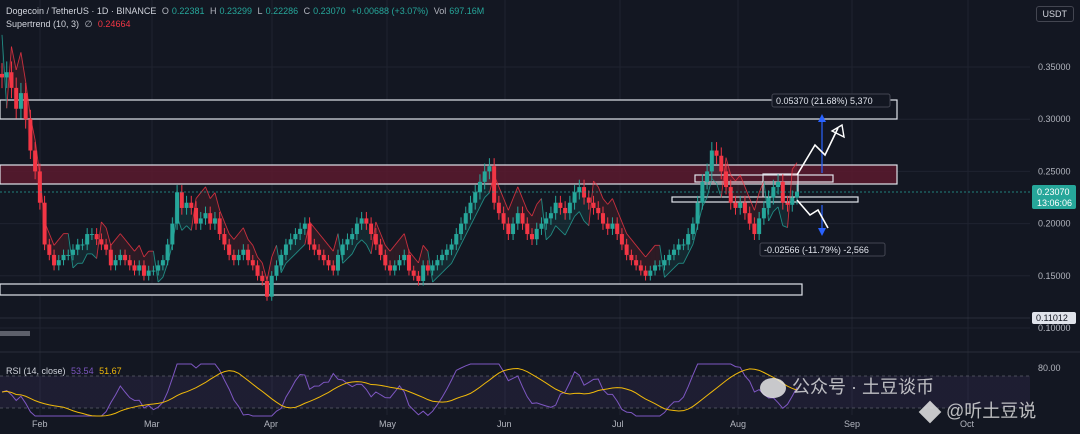  What do you see at coordinates (449, 174) in the screenshot?
I see `resistance-zone-main` at bounding box center [449, 174].